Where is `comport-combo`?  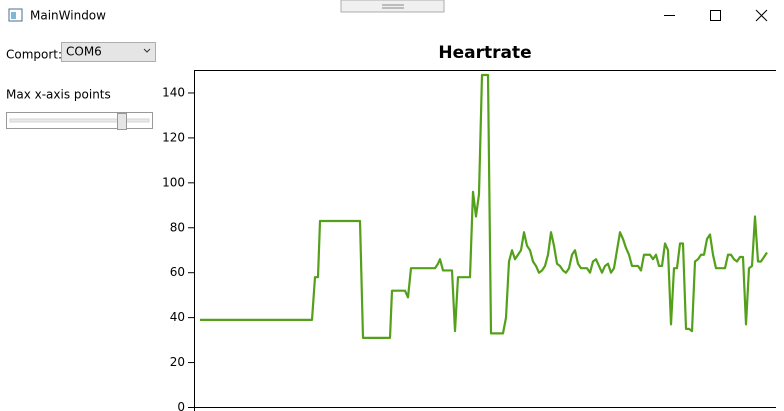 comport-combo is located at coordinates (108, 52).